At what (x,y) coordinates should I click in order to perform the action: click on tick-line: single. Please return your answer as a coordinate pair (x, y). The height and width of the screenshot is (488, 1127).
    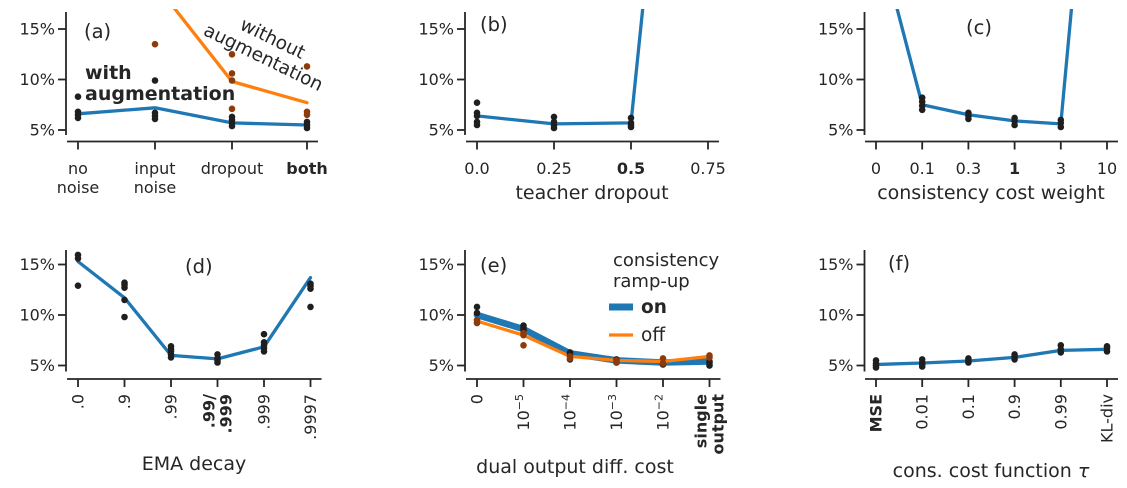
    Looking at the image, I should click on (701, 421).